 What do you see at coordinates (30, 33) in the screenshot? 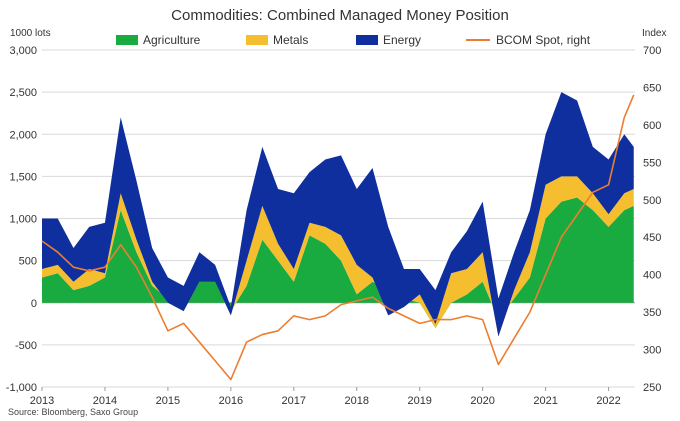
I see `left-axis-unit: 1000 lots` at bounding box center [30, 33].